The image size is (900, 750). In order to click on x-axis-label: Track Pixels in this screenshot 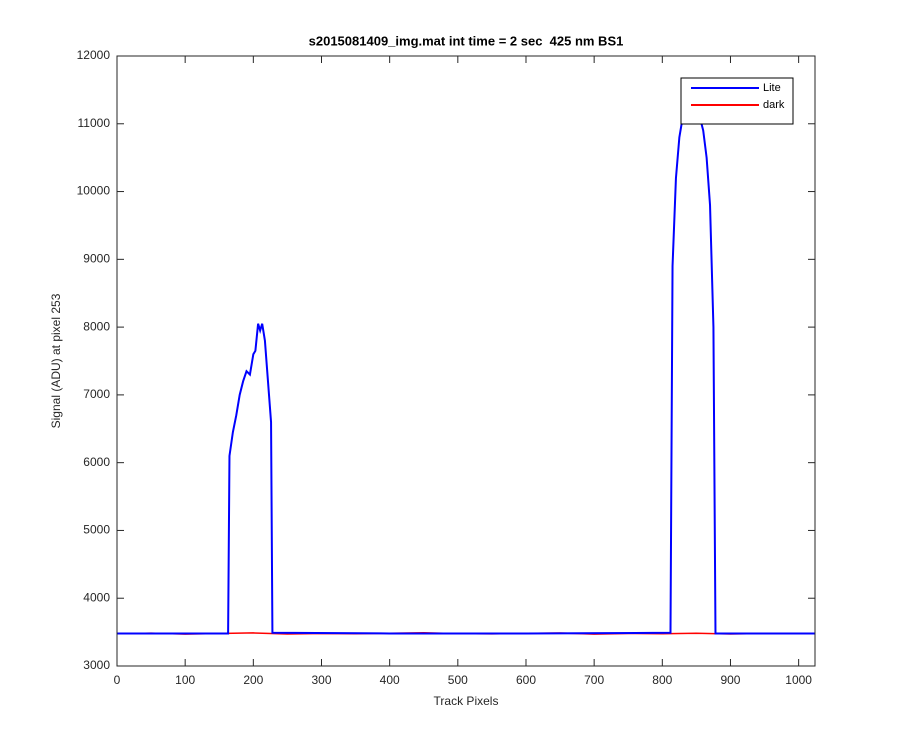, I will do `click(466, 701)`.